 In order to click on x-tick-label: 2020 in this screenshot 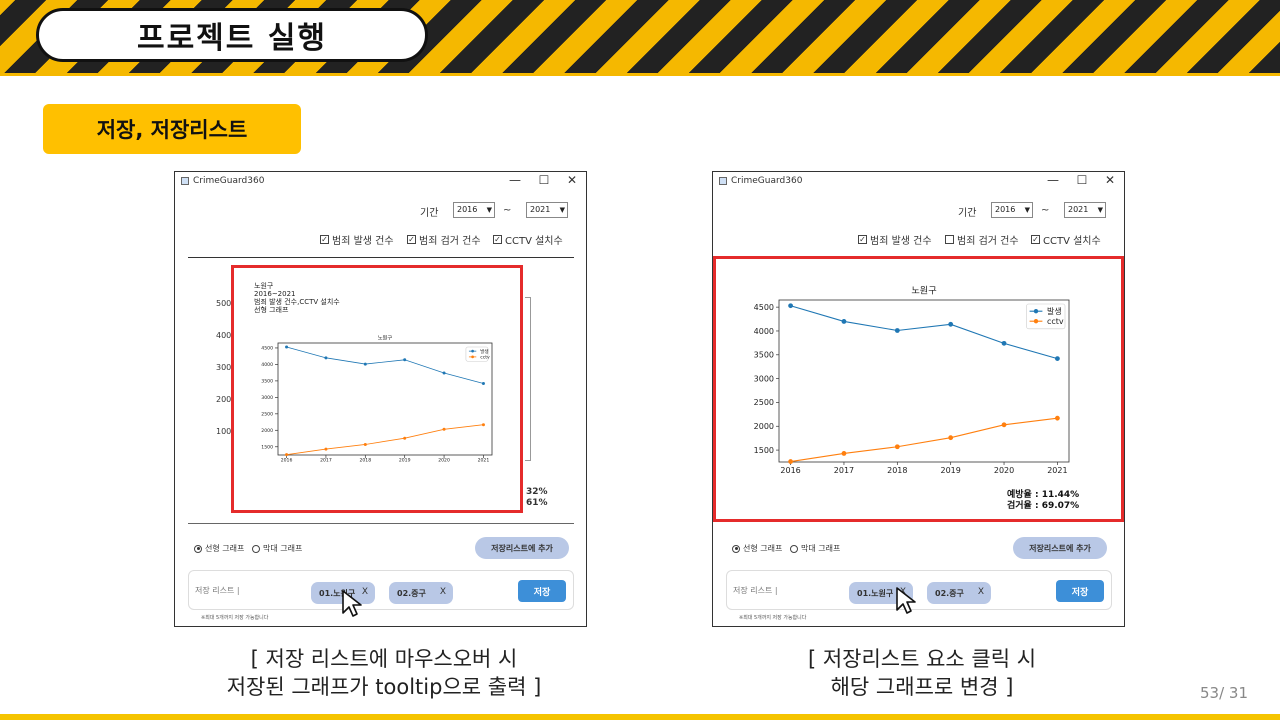, I will do `click(1004, 470)`.